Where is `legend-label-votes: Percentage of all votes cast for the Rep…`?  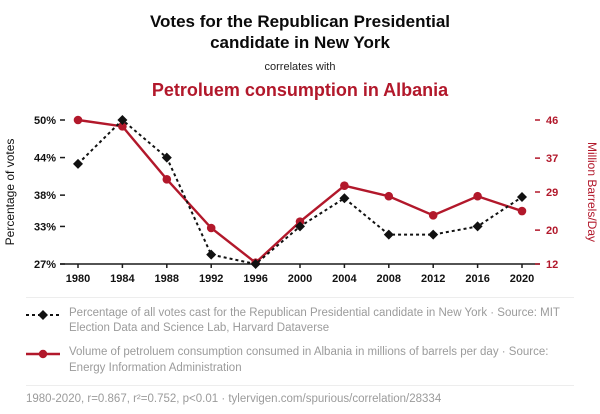
legend-label-votes: Percentage of all votes cast for the Rep… is located at coordinates (314, 320).